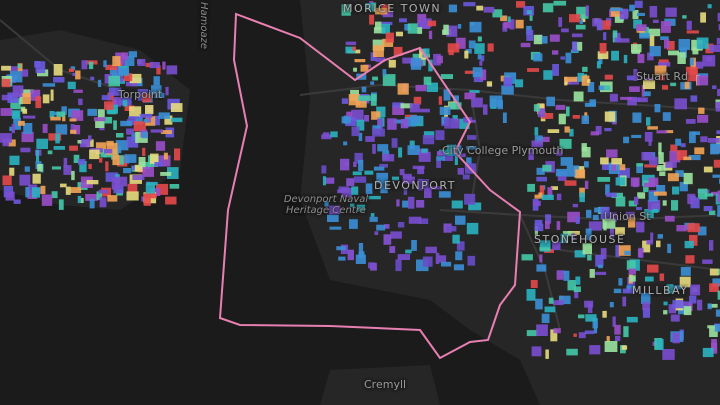  What do you see at coordinates (140, 94) in the screenshot?
I see `map-label: Torpoint` at bounding box center [140, 94].